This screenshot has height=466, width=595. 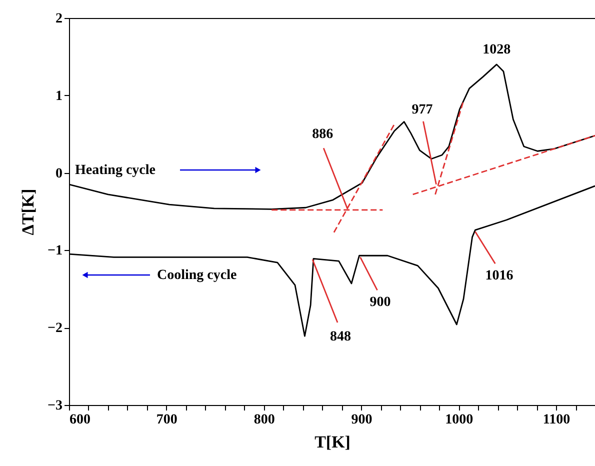 What do you see at coordinates (361, 420) in the screenshot?
I see `x-tick-label: 900` at bounding box center [361, 420].